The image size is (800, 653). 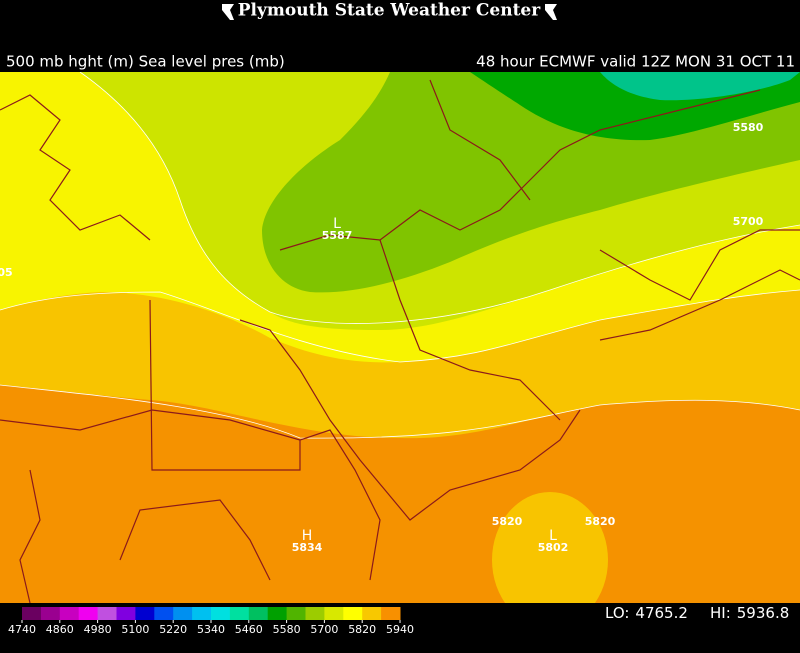 What do you see at coordinates (400, 629) in the screenshot?
I see `tick-label: 5940` at bounding box center [400, 629].